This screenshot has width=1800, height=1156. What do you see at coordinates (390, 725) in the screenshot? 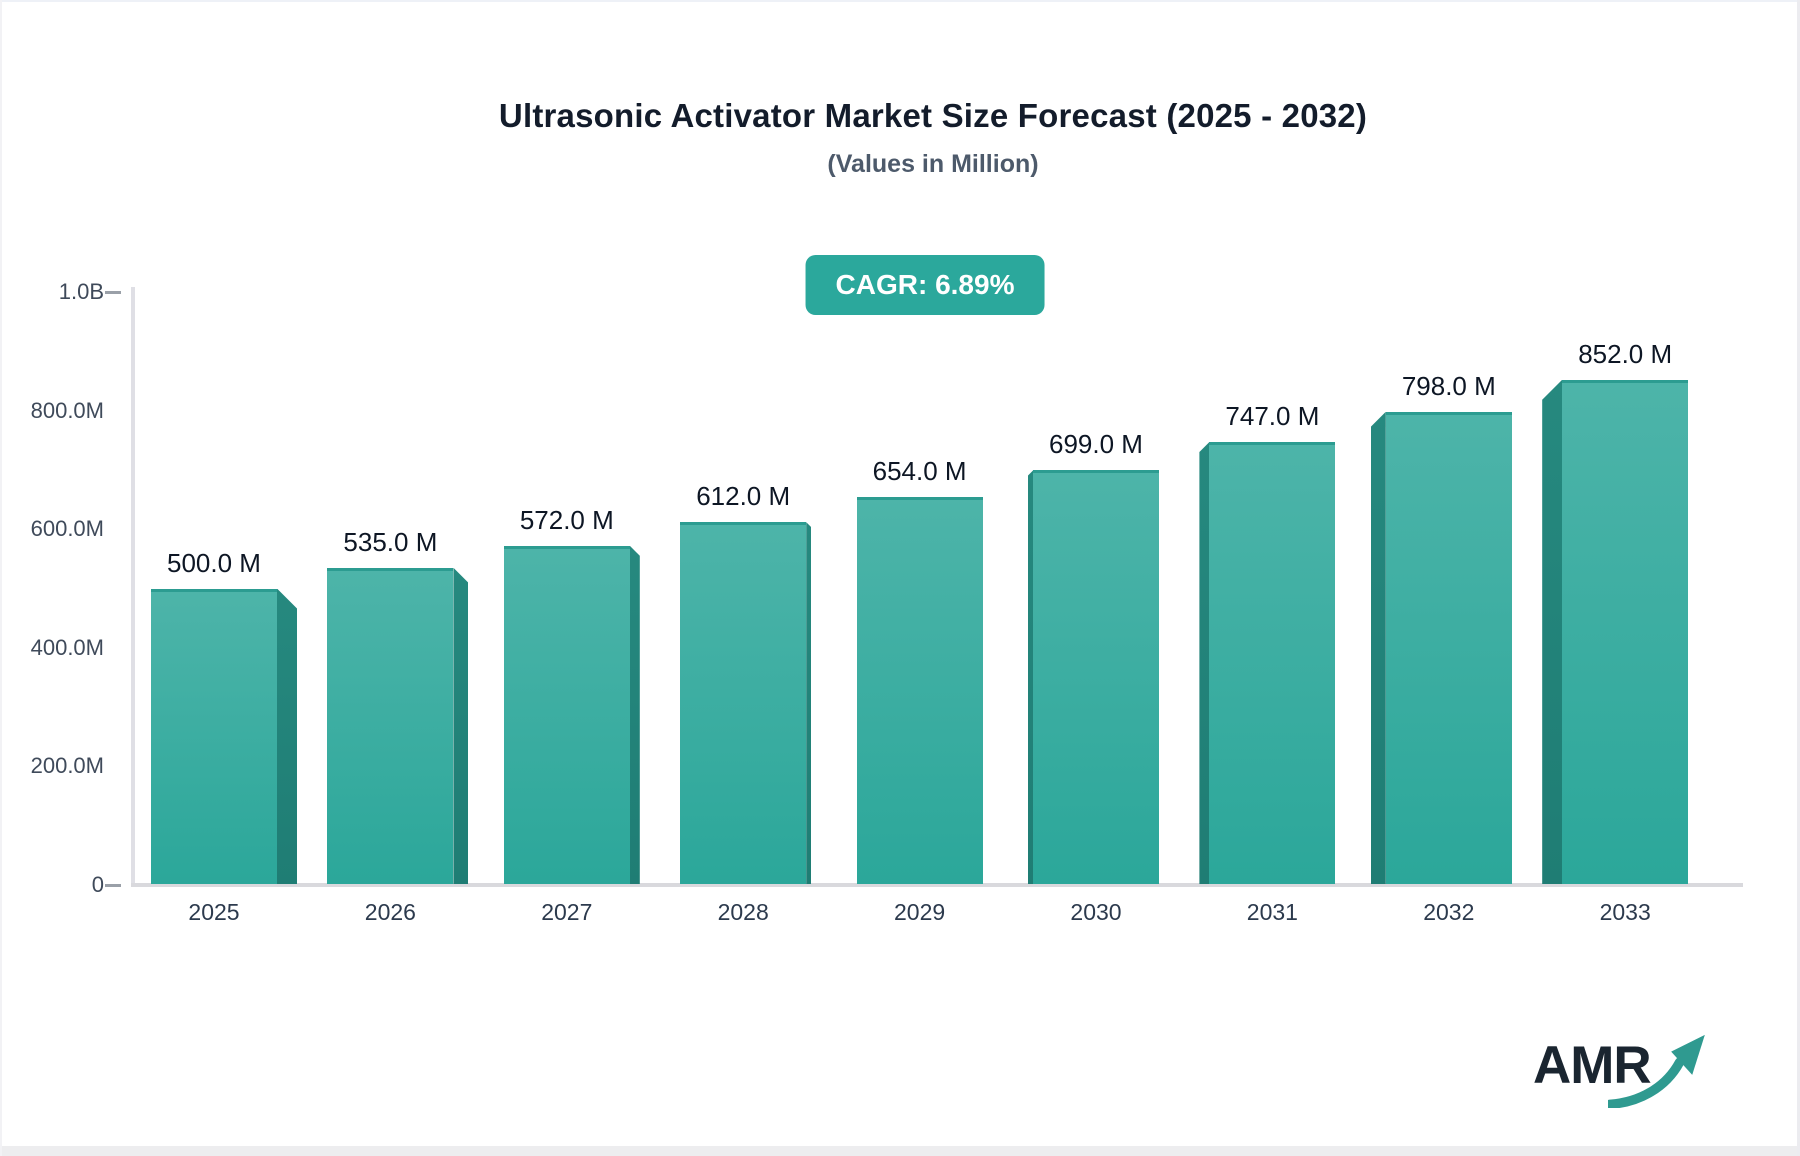
I see `bar-2026` at bounding box center [390, 725].